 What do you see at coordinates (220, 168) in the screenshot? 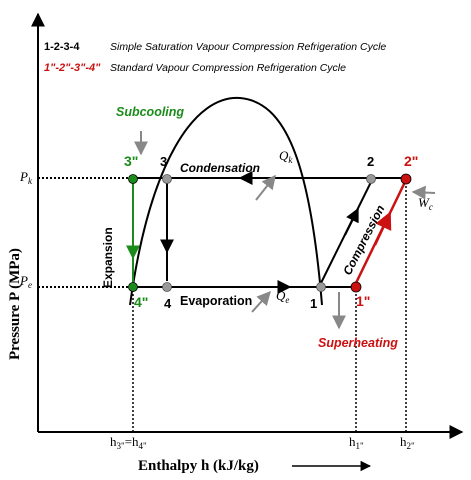
I see `condensation-label: Condensation` at bounding box center [220, 168].